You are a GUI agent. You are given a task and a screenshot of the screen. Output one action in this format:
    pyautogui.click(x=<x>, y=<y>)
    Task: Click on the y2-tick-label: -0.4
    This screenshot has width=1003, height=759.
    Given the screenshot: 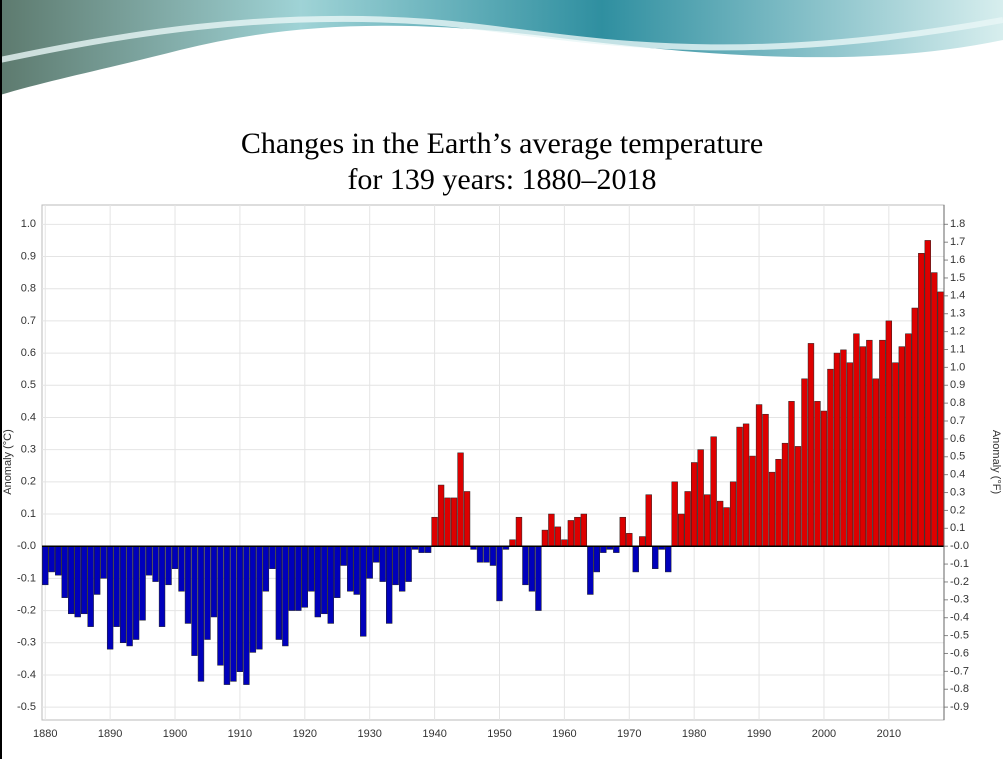 What is the action you would take?
    pyautogui.click(x=959, y=618)
    